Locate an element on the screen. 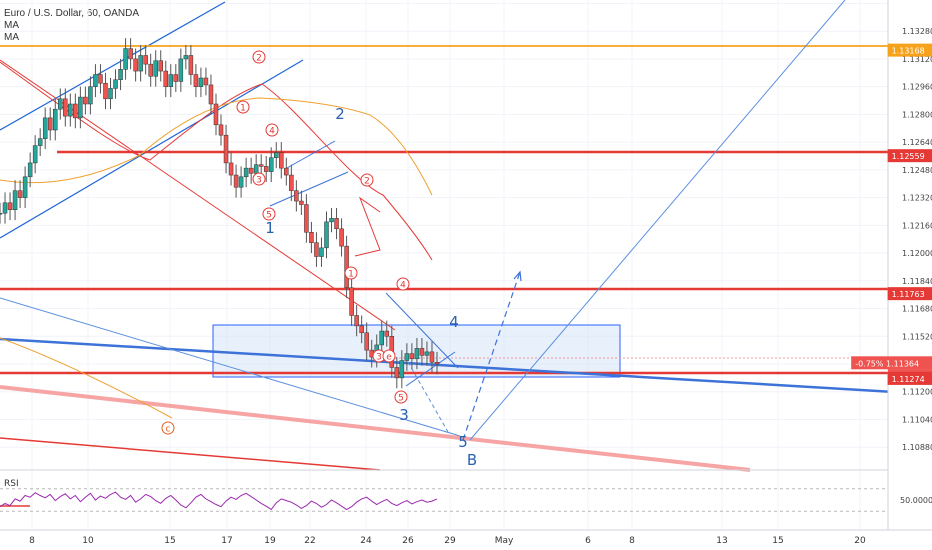 This screenshot has width=932, height=550. wedge-lower-line is located at coordinates (430, 369).